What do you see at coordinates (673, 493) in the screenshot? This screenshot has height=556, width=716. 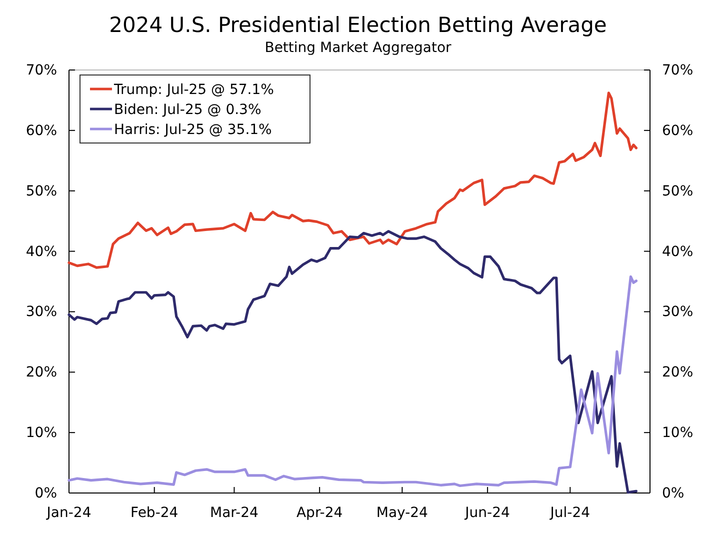 I see `y2-tick-label: 0%` at bounding box center [673, 493].